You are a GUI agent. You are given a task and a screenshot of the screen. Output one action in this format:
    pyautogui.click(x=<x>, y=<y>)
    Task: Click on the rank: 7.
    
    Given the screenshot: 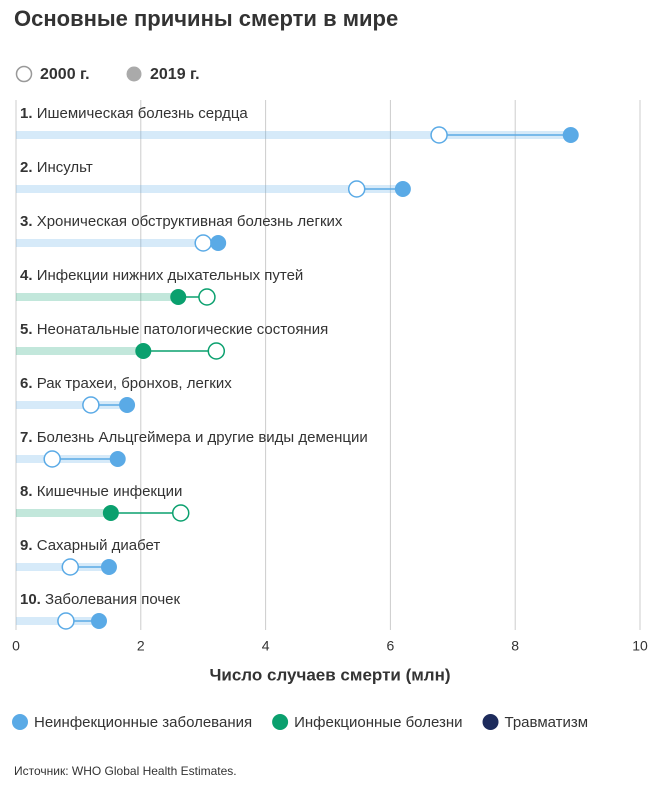 What is the action you would take?
    pyautogui.click(x=26, y=437)
    